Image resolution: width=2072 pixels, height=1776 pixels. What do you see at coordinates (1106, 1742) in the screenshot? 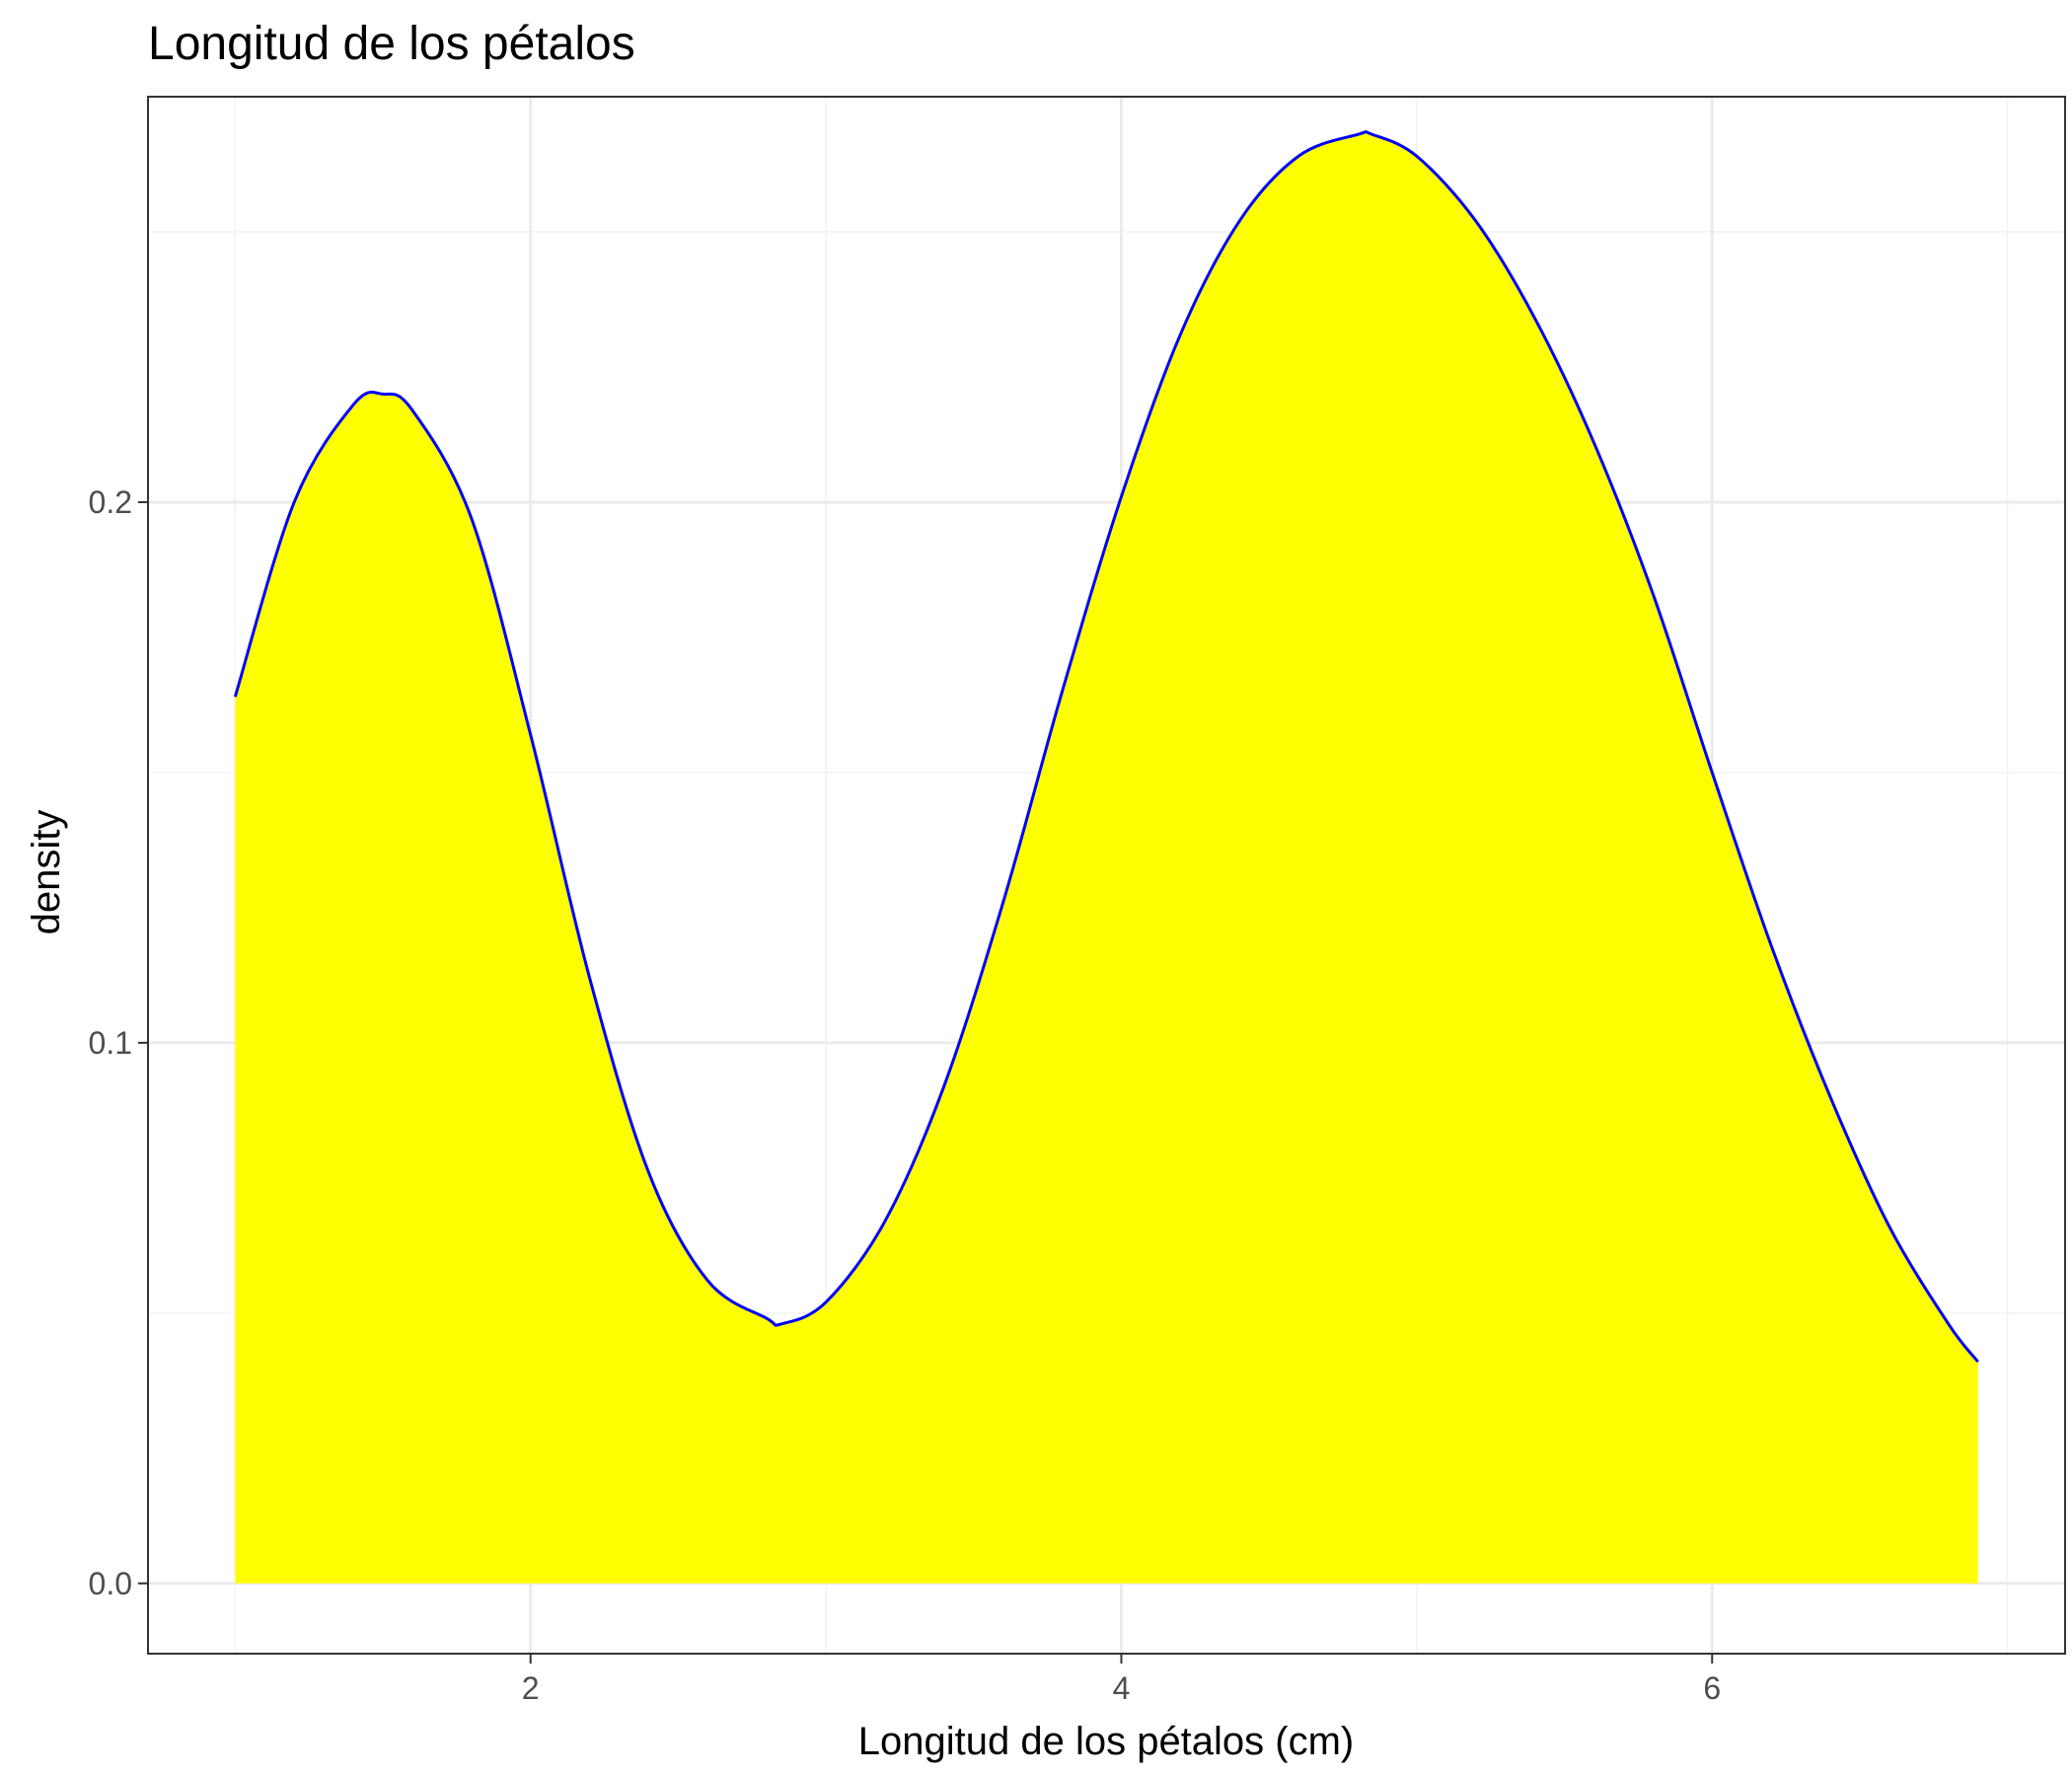
I see `x-axis-title: Longitud de los pétalos (cm)` at bounding box center [1106, 1742].